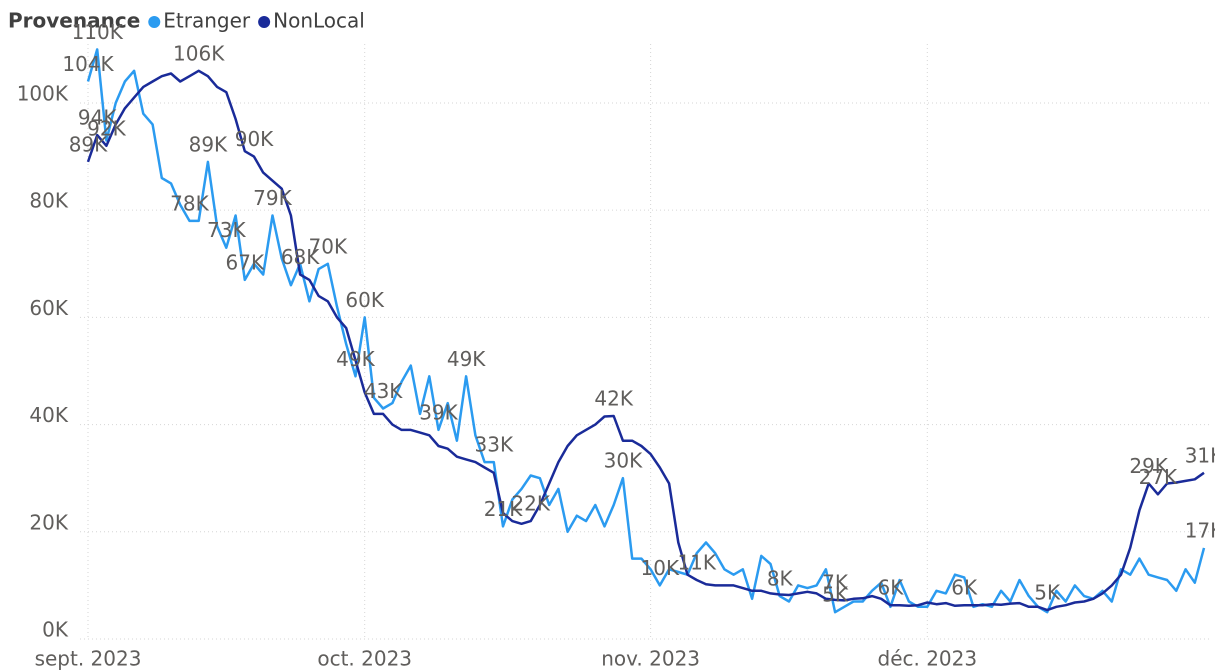 This screenshot has height=671, width=1215. I want to click on y-tick-label: 100K, so click(43, 93).